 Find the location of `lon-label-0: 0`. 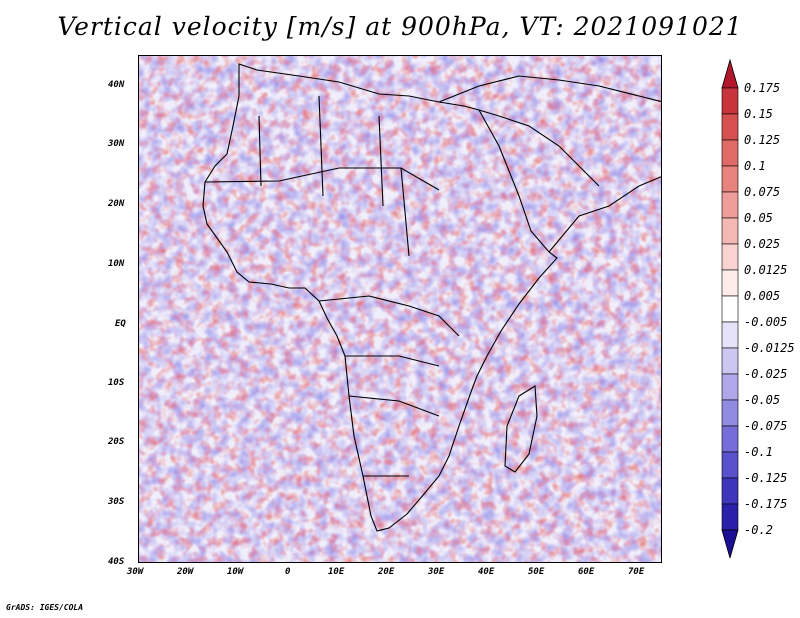

lon-label-0: 0 is located at coordinates (288, 572).